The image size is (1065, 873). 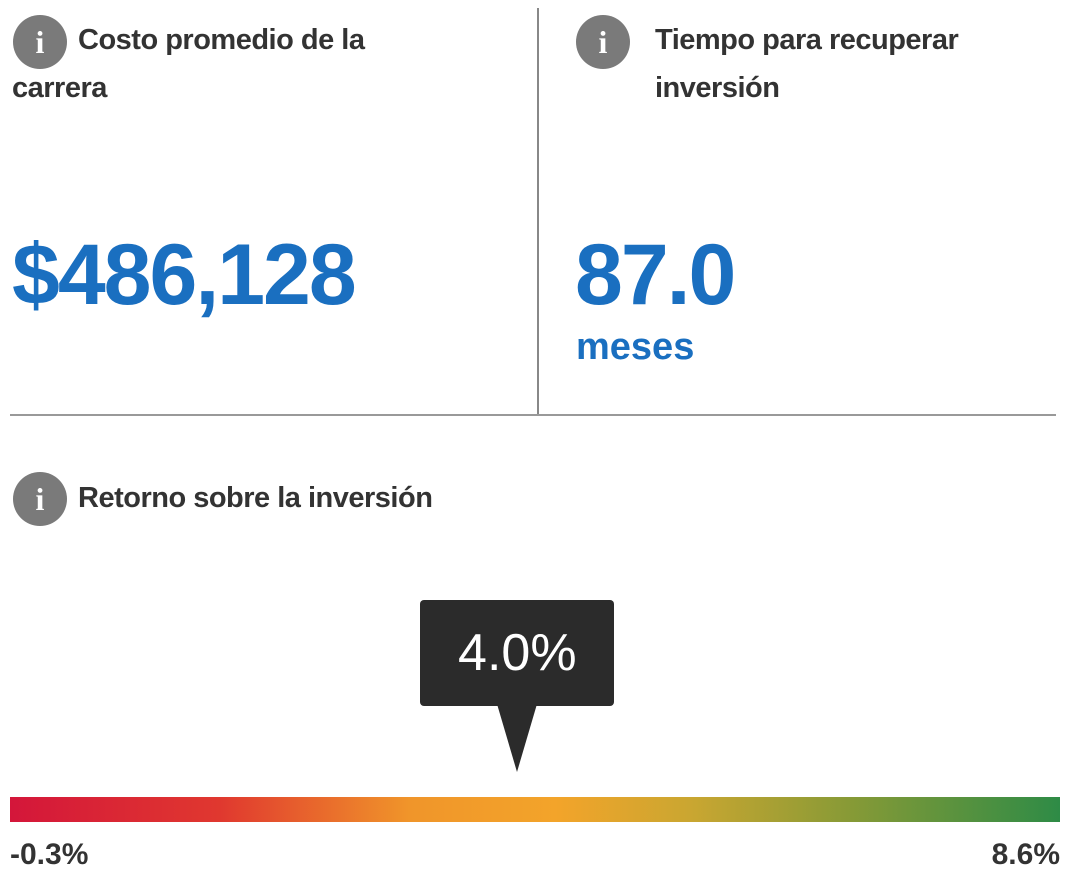 I want to click on gauge-tooltip: 4.0%, so click(x=517, y=653).